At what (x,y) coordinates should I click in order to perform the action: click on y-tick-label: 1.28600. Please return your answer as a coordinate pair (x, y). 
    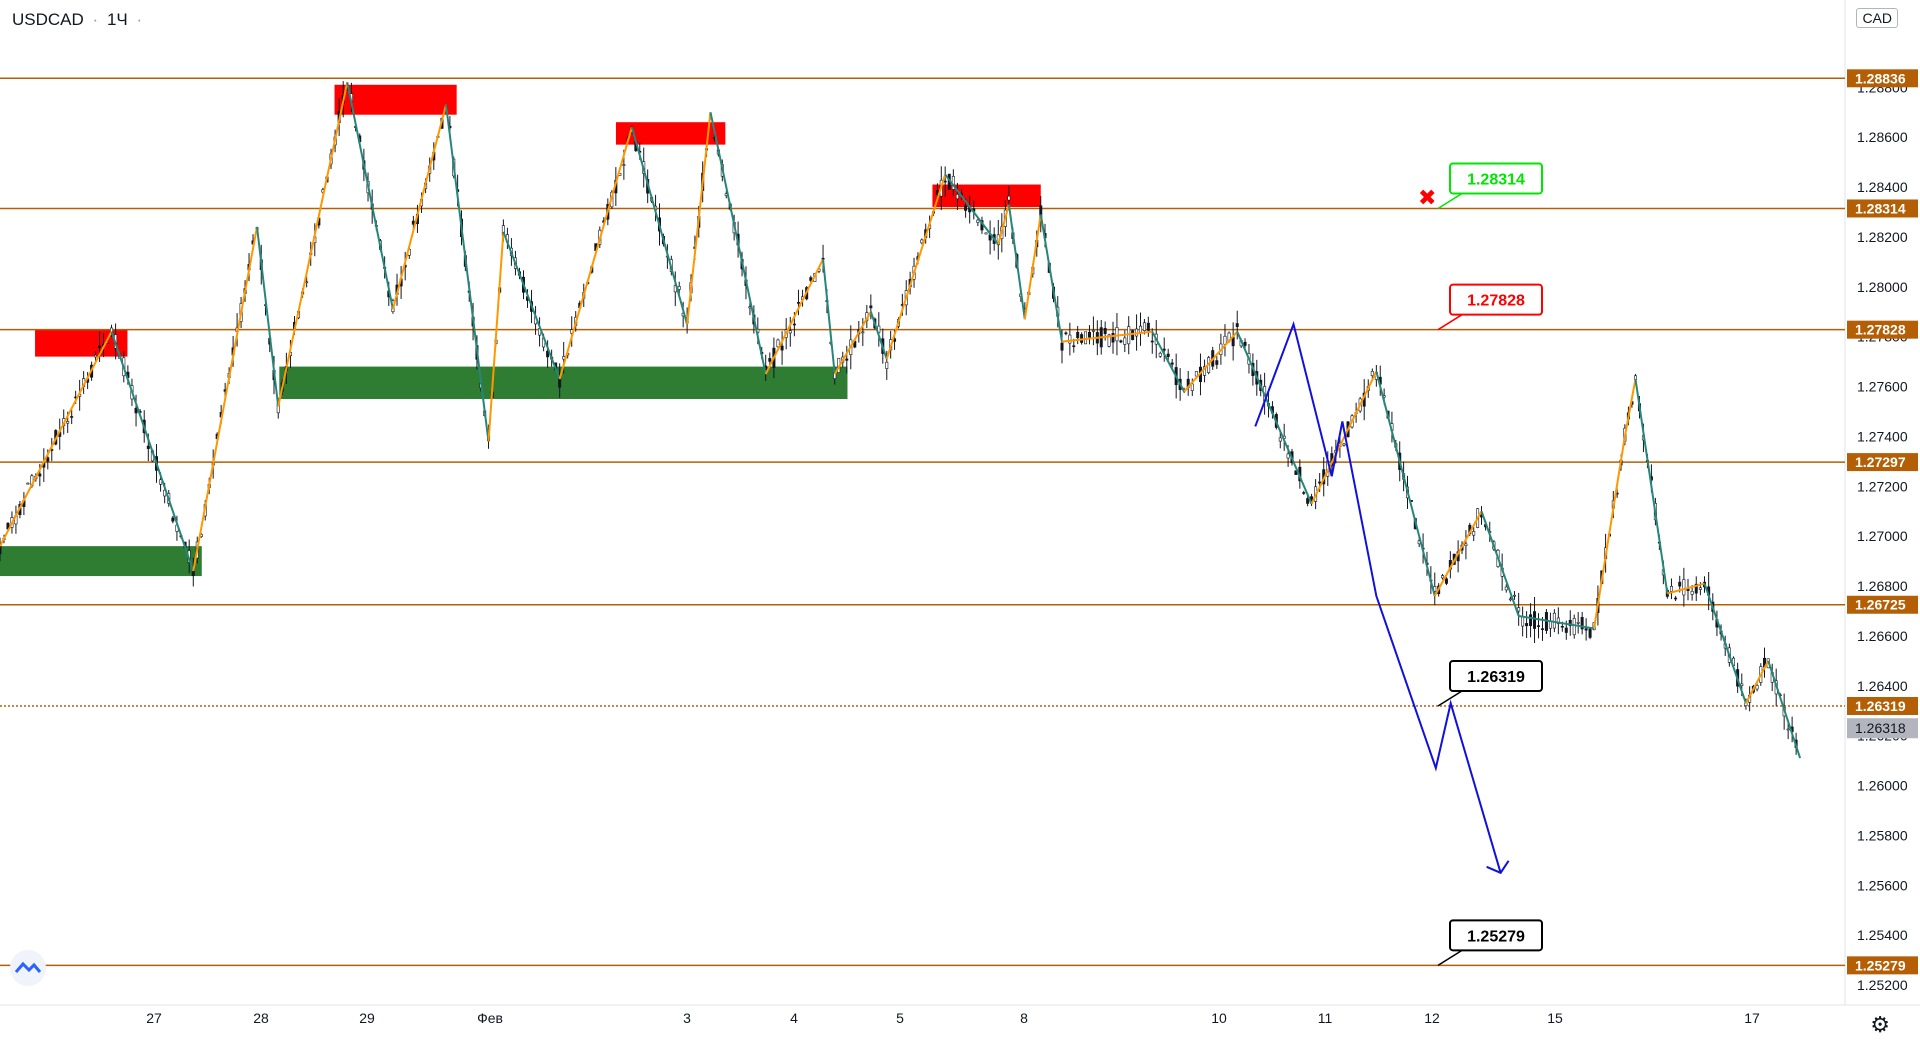
    Looking at the image, I should click on (1882, 137).